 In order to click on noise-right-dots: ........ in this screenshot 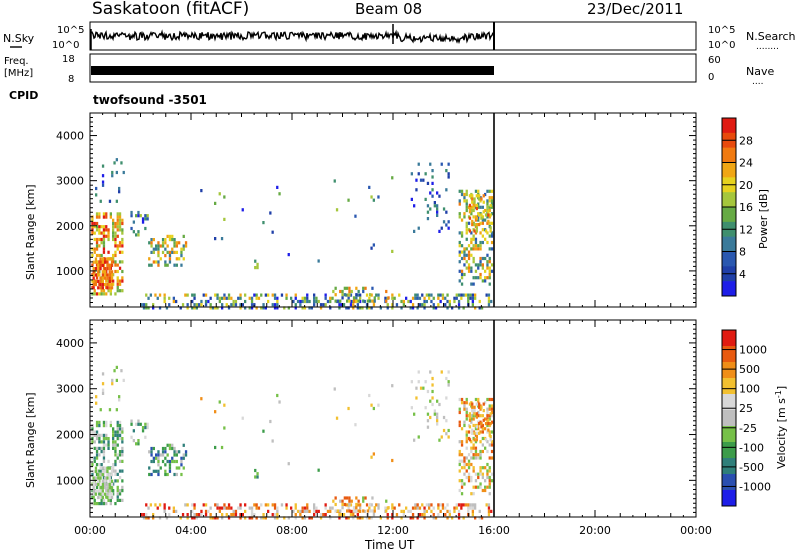, I will do `click(767, 47)`.